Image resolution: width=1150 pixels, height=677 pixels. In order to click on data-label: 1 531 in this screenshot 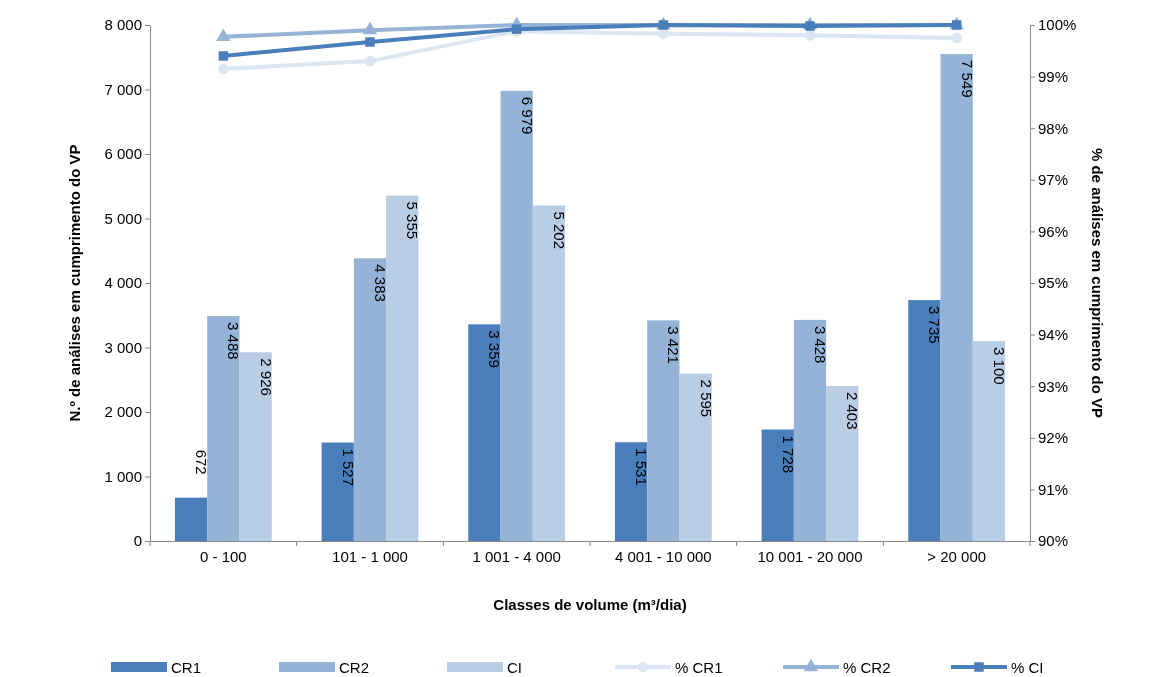, I will do `click(642, 467)`.